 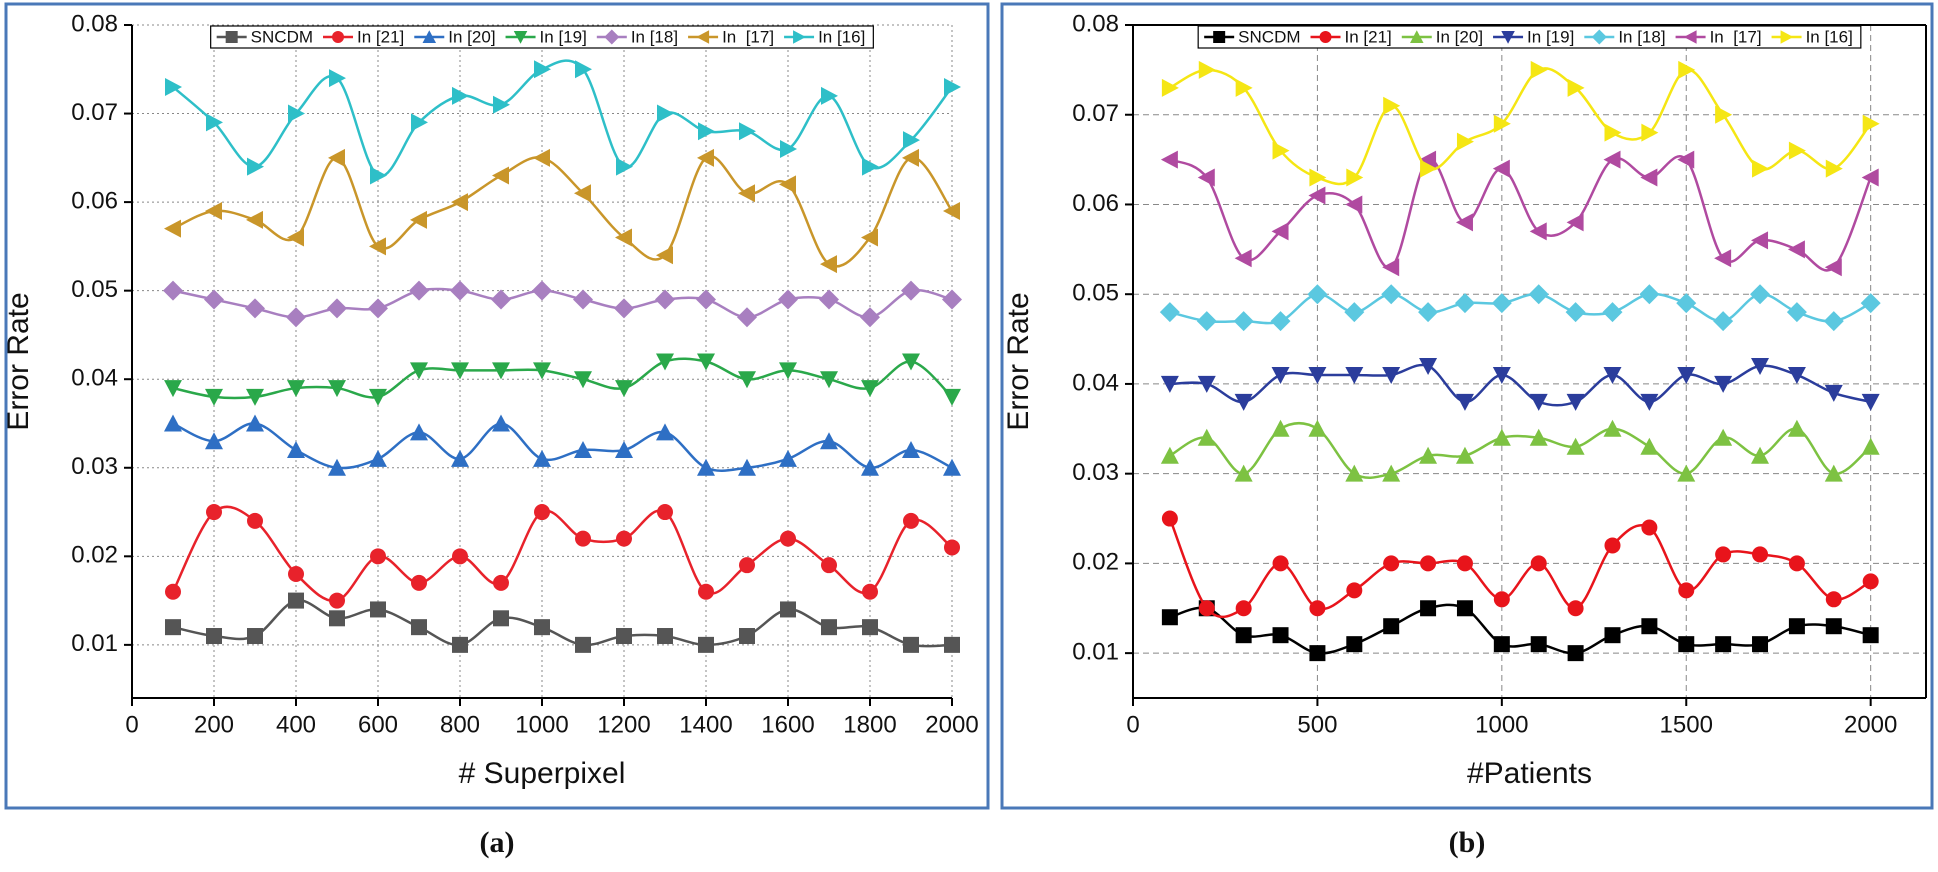 What do you see at coordinates (214, 724) in the screenshot?
I see `x-tick-label: 200` at bounding box center [214, 724].